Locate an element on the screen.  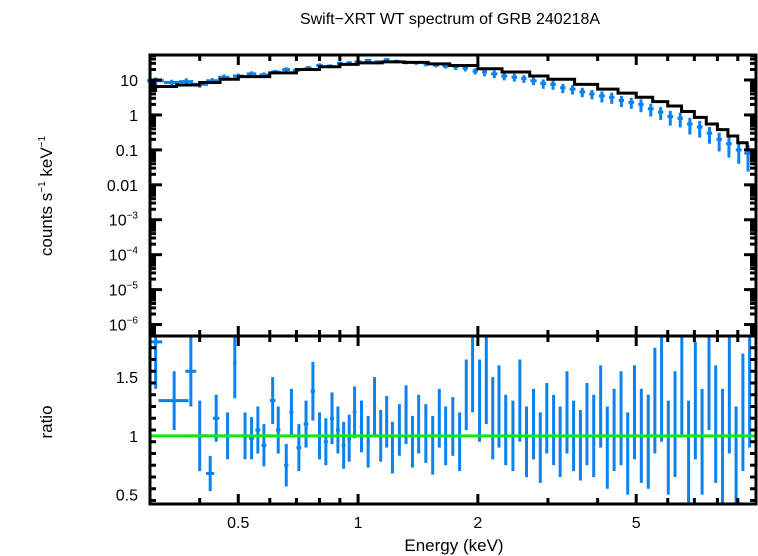
ratio-y-tick-labels: 1.5 1 0.5 is located at coordinates (127, 437).